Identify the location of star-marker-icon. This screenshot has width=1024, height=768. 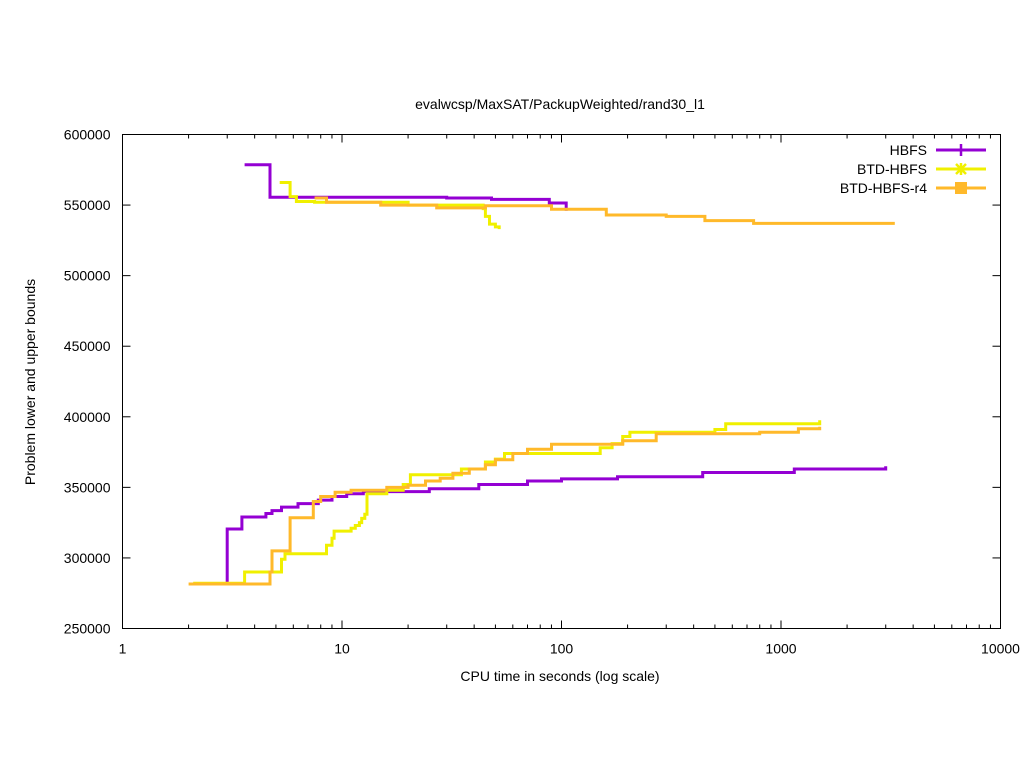
(961, 169).